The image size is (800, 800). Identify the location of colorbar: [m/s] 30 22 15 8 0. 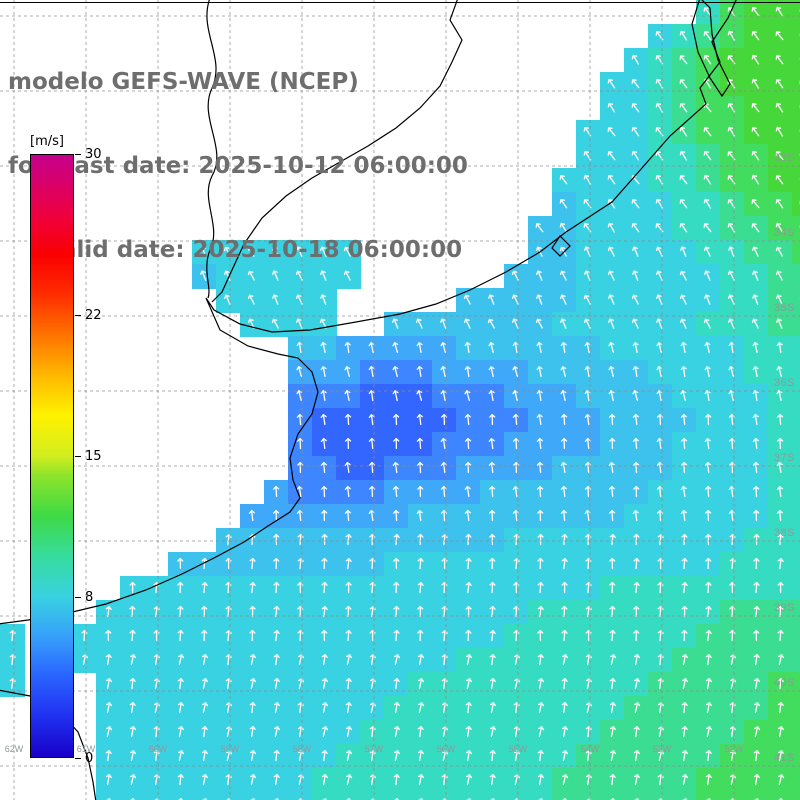
(66, 450).